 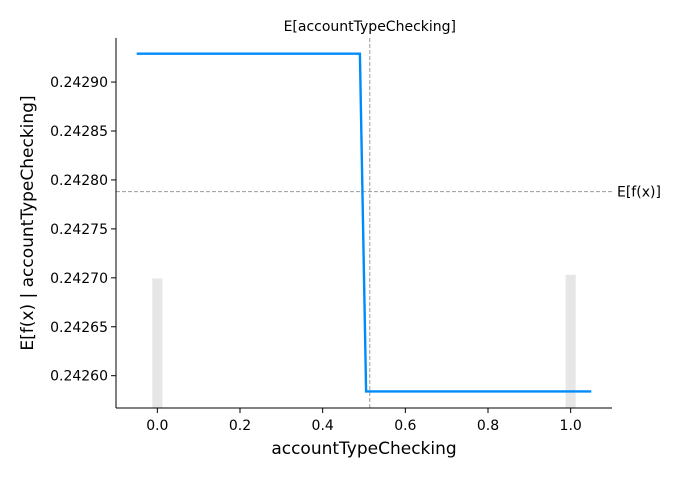 What do you see at coordinates (79, 181) in the screenshot?
I see `y-tick-label-4: 0.24280` at bounding box center [79, 181].